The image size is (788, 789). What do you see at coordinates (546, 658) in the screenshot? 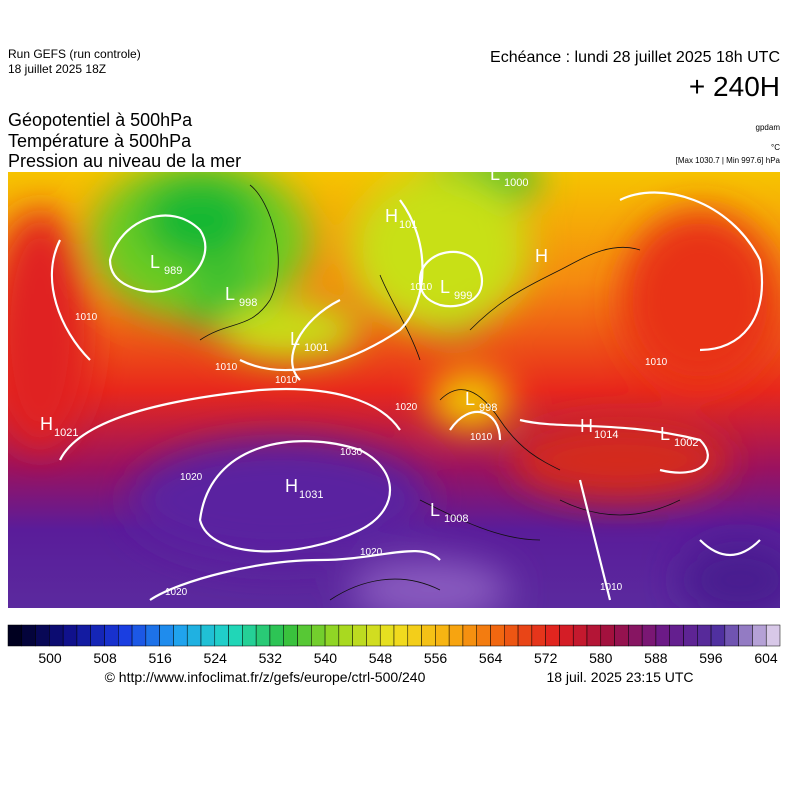
I see `colorbar-label: 572` at bounding box center [546, 658].